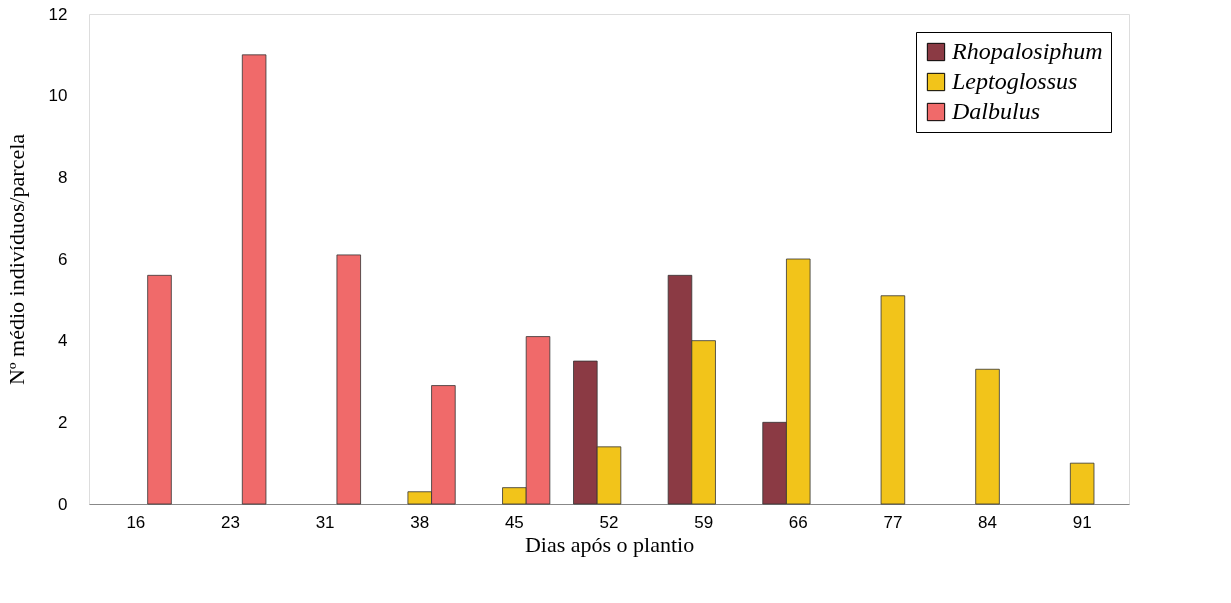  What do you see at coordinates (63, 422) in the screenshot?
I see `y-tick-label: 2` at bounding box center [63, 422].